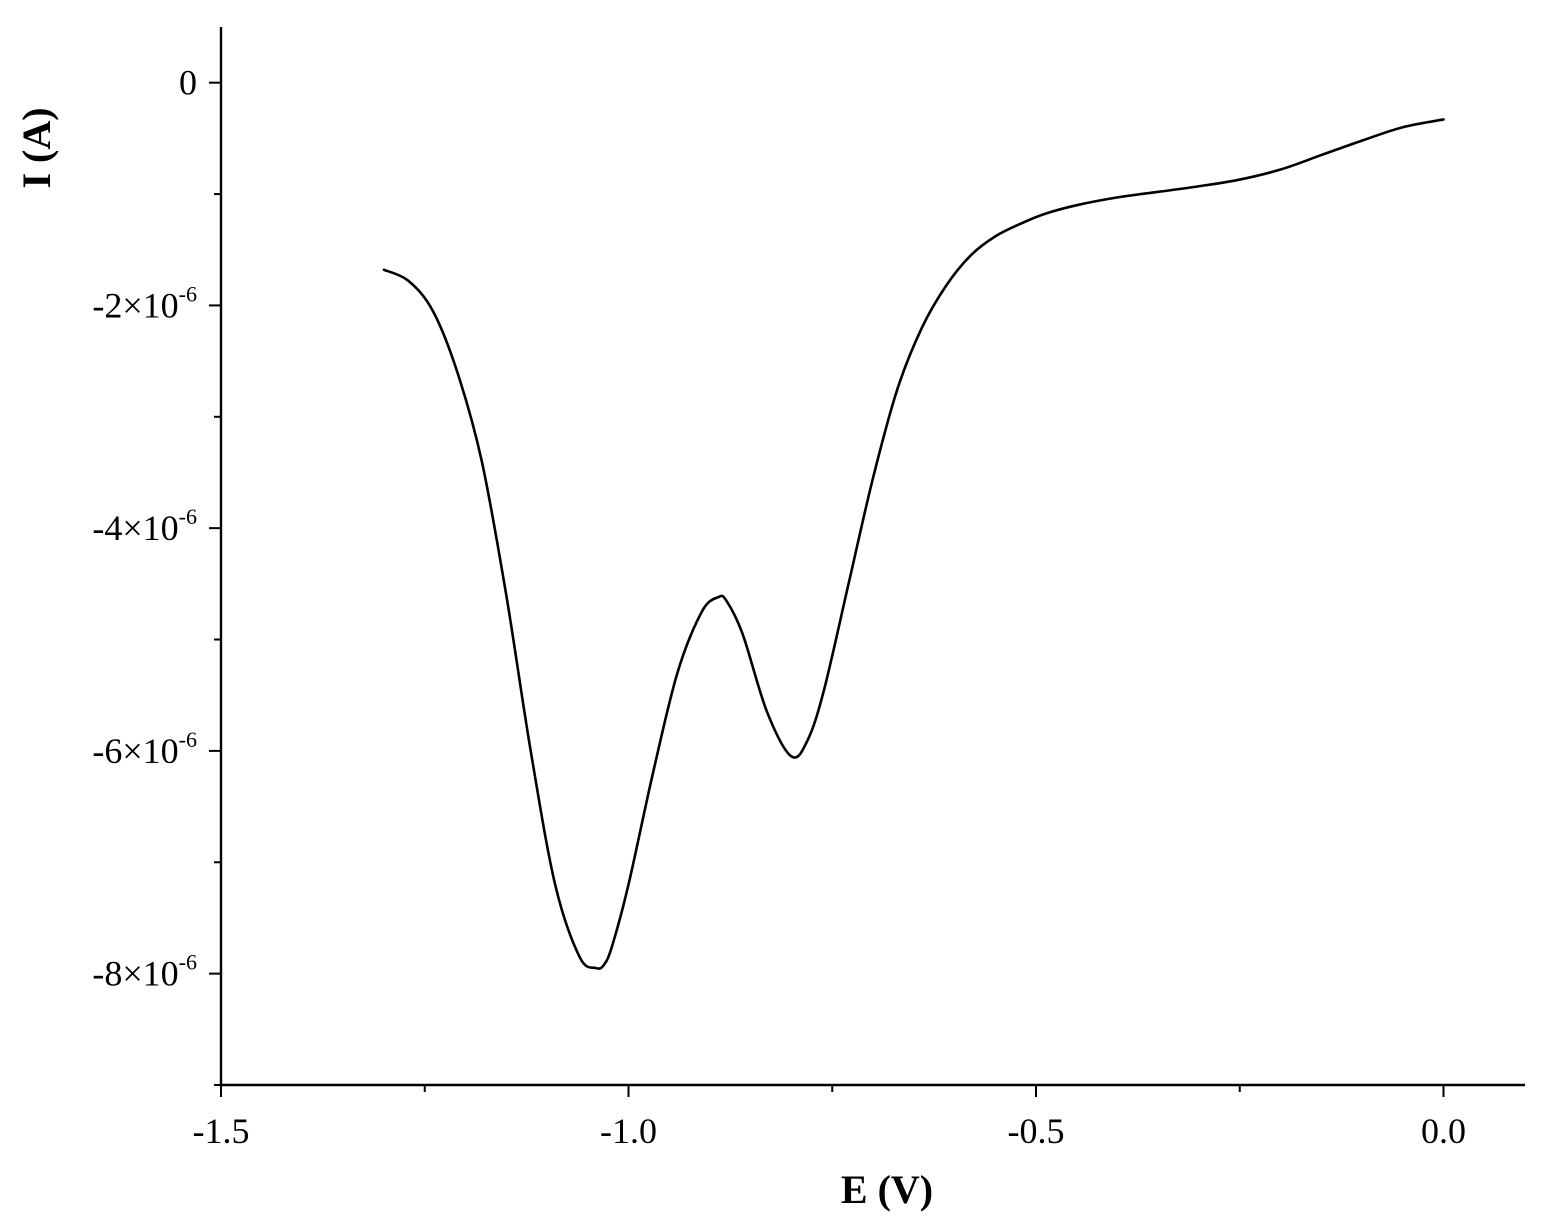 The height and width of the screenshot is (1229, 1545). I want to click on y-tick-label: -8×10⁻⁶, so click(144, 972).